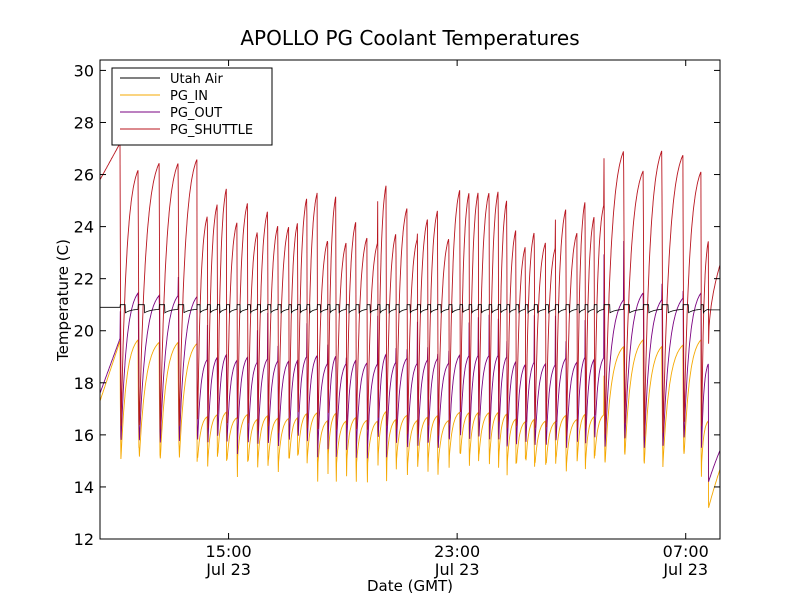 This screenshot has width=800, height=600. I want to click on y-tick-label: 12, so click(84, 539).